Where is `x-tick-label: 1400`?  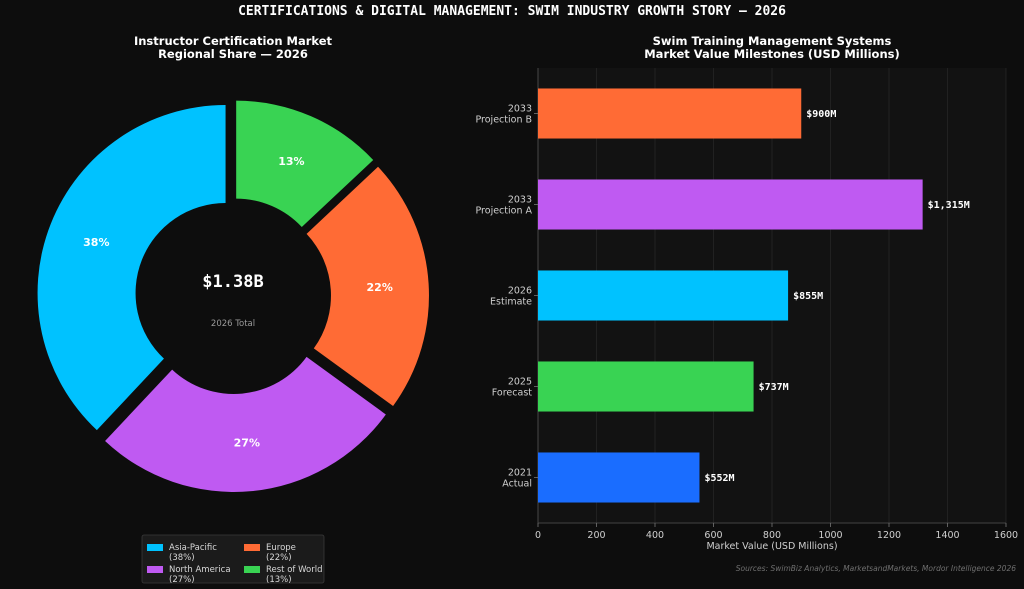 x-tick-label: 1400 is located at coordinates (947, 535).